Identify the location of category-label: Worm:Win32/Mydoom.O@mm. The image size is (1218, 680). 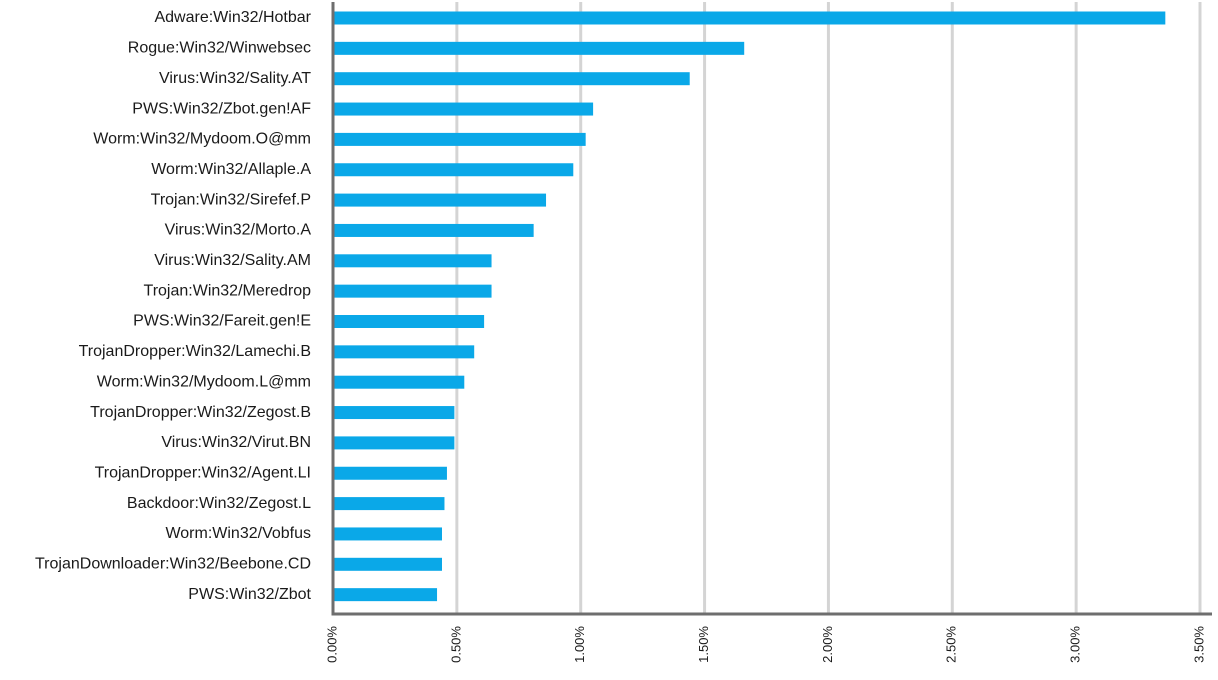
(202, 139).